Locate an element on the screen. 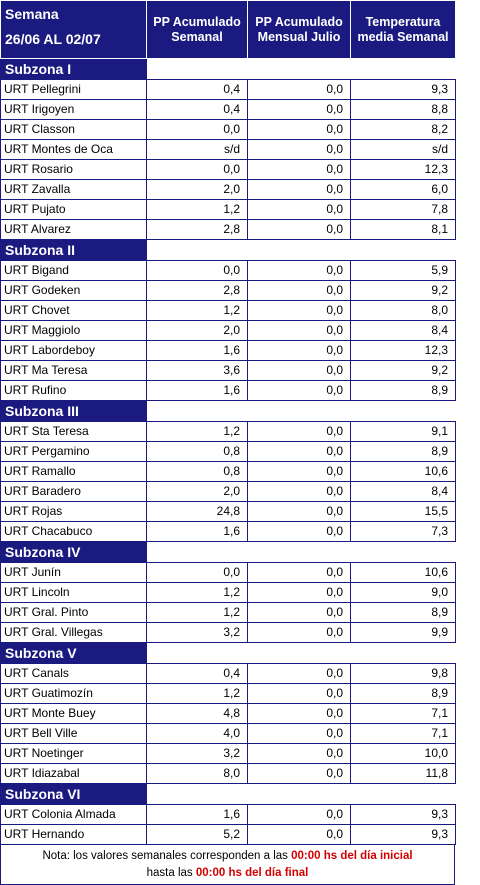 The image size is (480, 885). table-row: URT Monte Buey 4,8 0,0 7,1 is located at coordinates (228, 713).